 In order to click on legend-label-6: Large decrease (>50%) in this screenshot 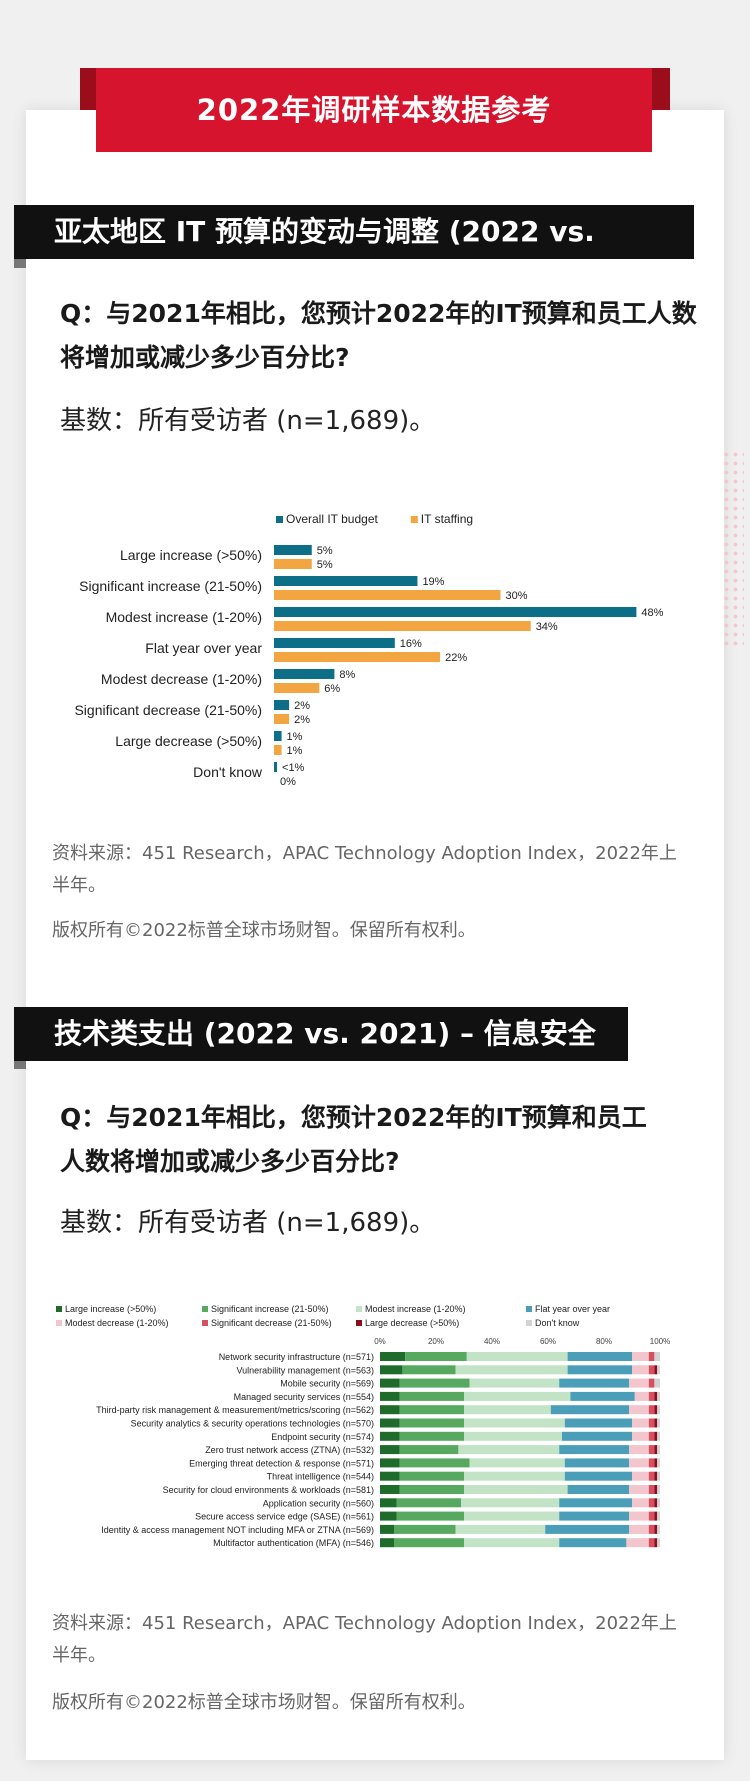, I will do `click(412, 1323)`.